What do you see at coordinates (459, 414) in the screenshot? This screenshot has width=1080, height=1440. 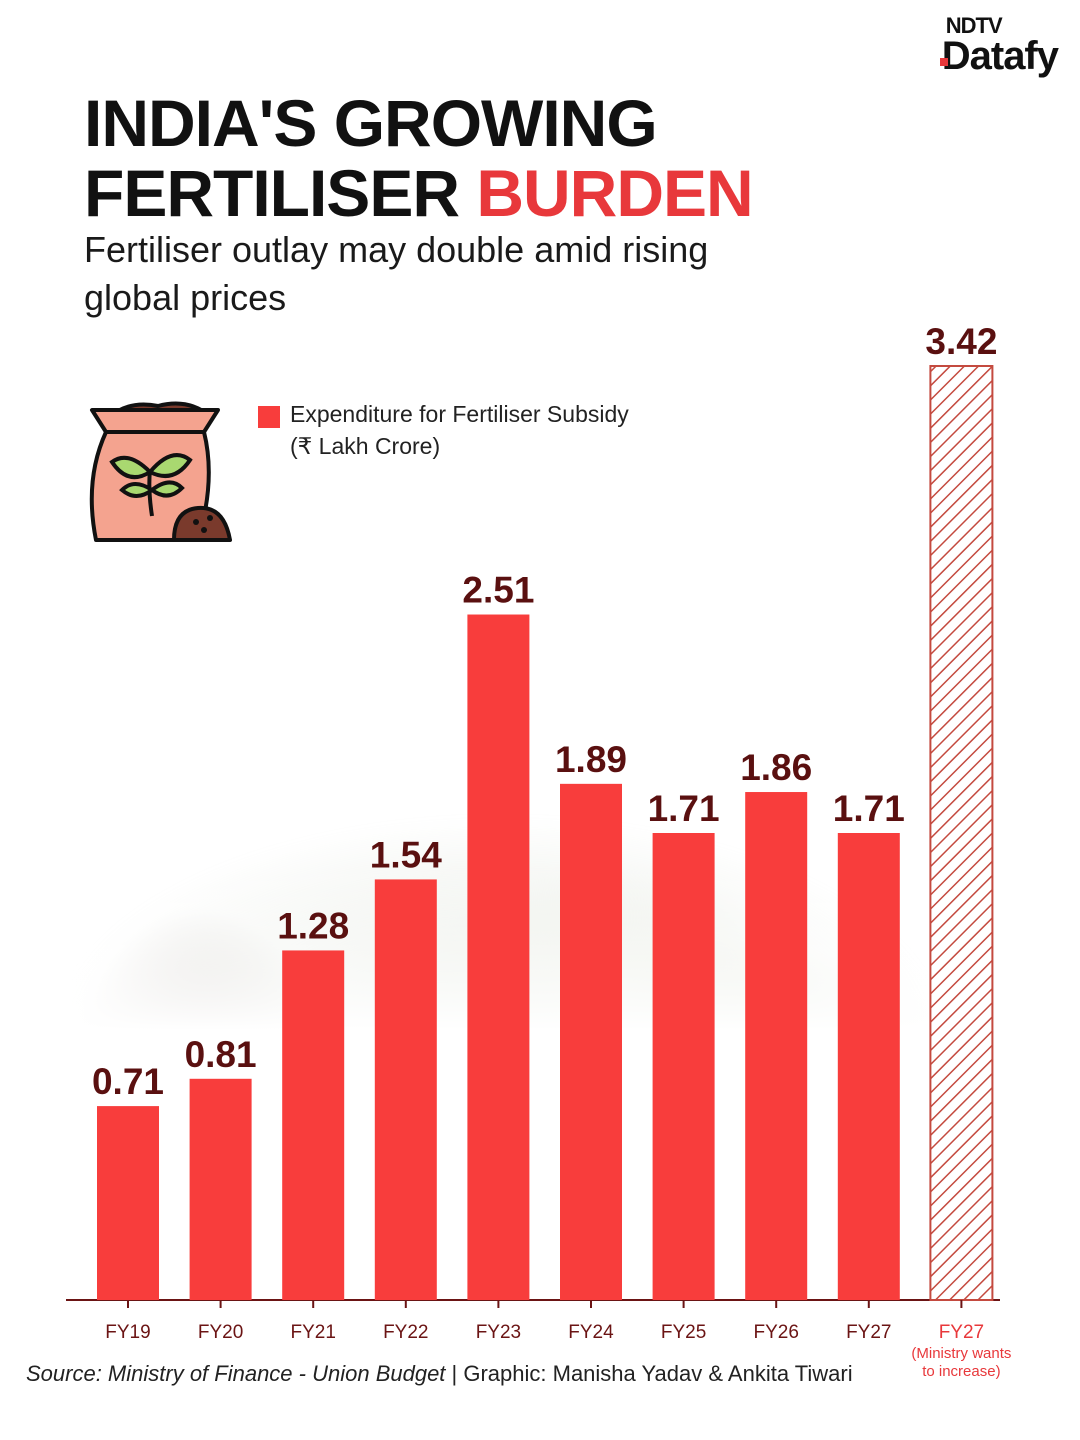 I see `legend-label: Expenditure for Fertiliser Subsidy` at bounding box center [459, 414].